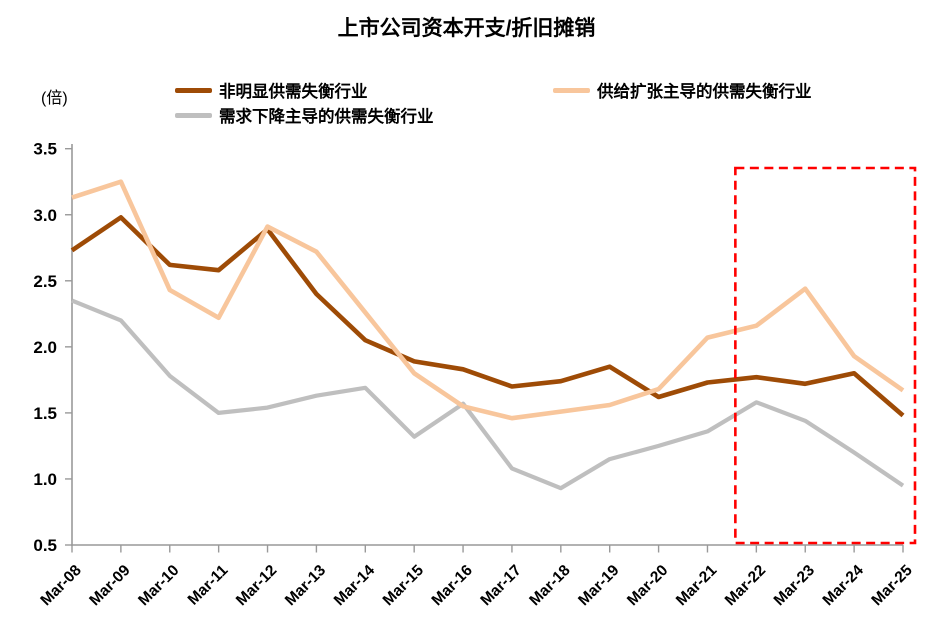 The image size is (933, 631). What do you see at coordinates (45, 281) in the screenshot?
I see `y-tick-label: 2.5` at bounding box center [45, 281].